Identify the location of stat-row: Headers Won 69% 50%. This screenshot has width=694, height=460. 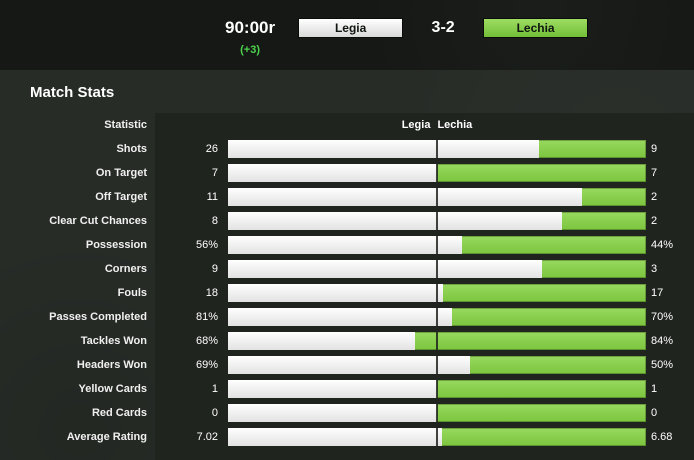
(347, 365).